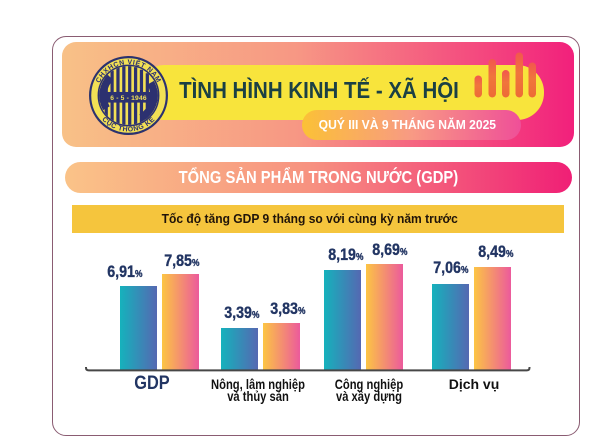  Describe the element at coordinates (128, 98) in the screenshot. I see `svg-text: 6 - 5 - 1946` at that location.